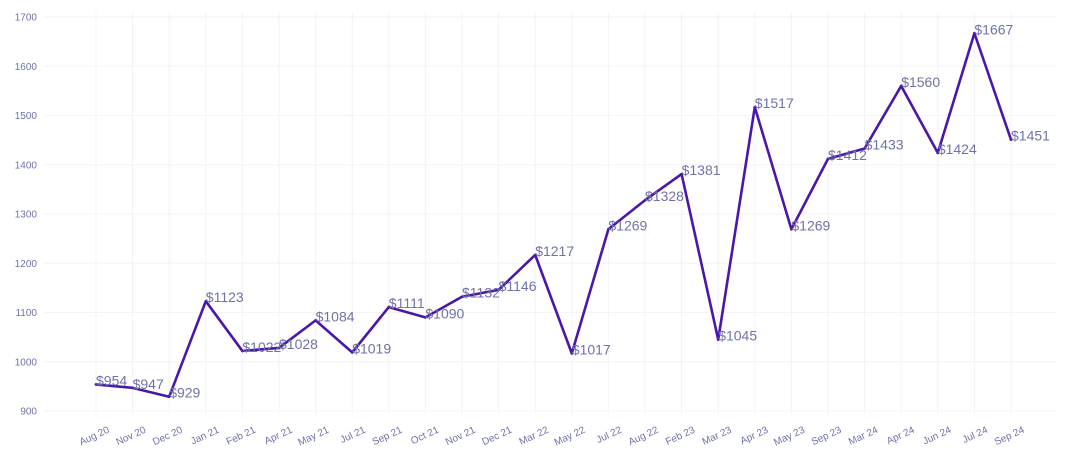 The width and height of the screenshot is (1070, 467). What do you see at coordinates (444, 313) in the screenshot?
I see `data-label: $1090` at bounding box center [444, 313].